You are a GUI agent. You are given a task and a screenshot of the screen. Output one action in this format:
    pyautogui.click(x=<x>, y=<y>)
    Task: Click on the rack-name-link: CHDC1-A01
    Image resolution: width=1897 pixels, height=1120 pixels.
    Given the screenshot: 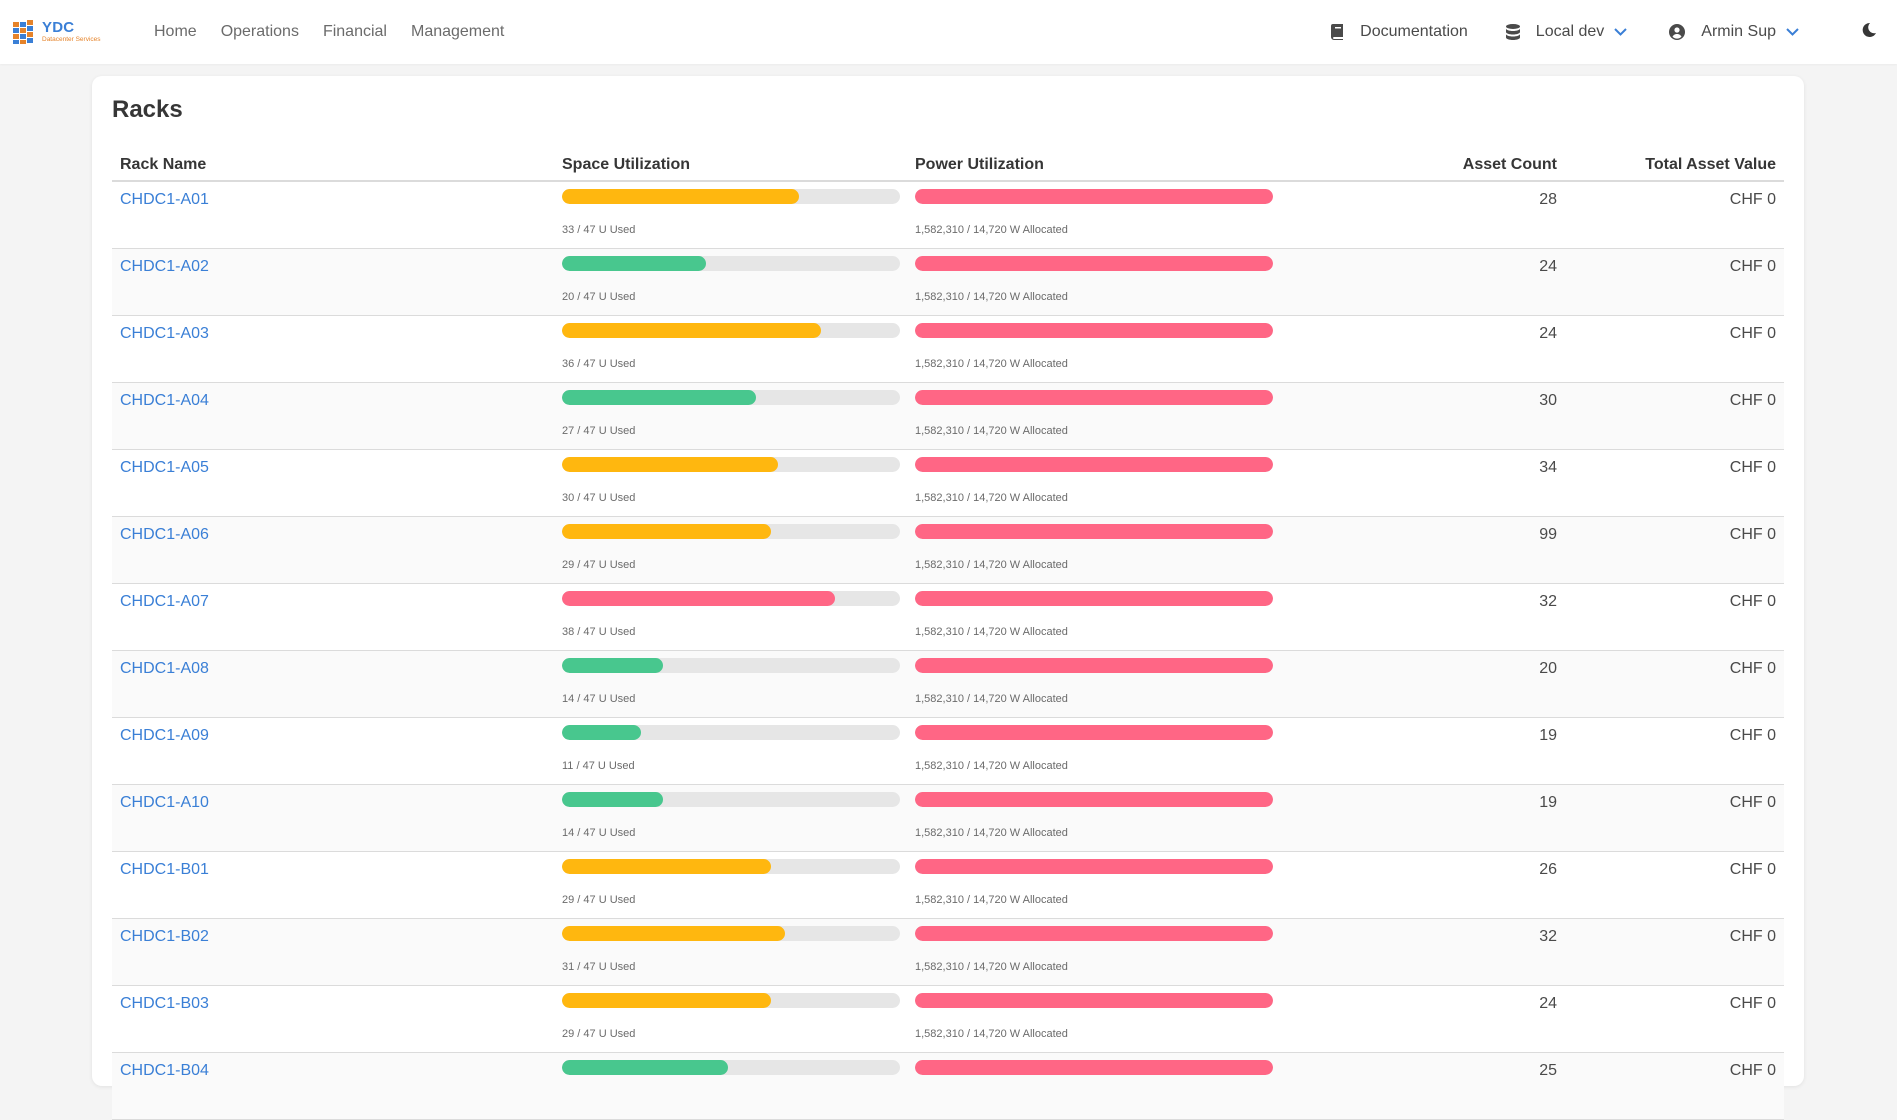 What is the action you would take?
    pyautogui.click(x=164, y=199)
    